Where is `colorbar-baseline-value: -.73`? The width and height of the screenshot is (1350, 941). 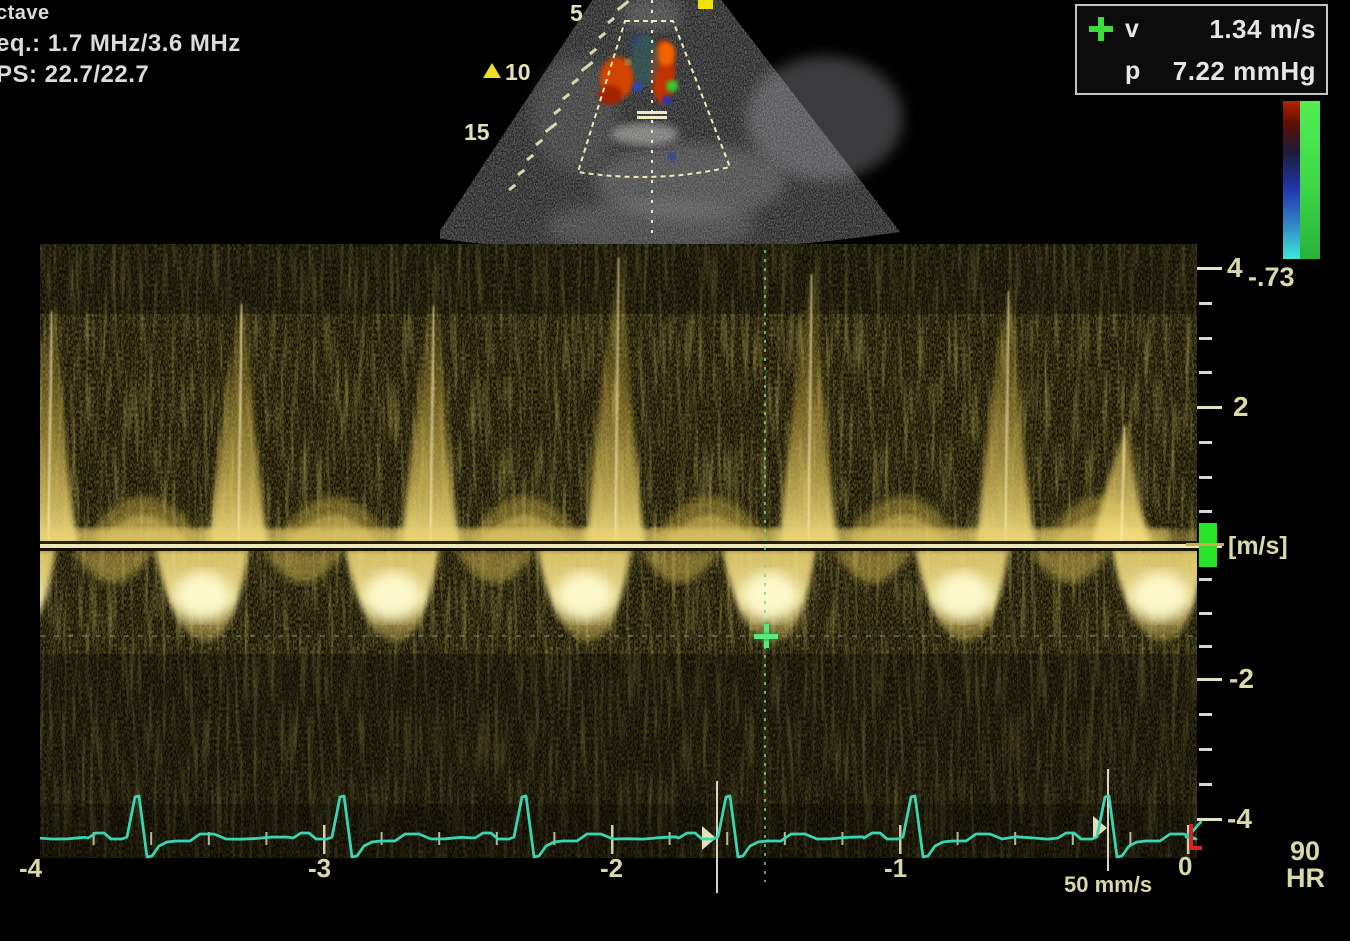 colorbar-baseline-value: -.73 is located at coordinates (1271, 277).